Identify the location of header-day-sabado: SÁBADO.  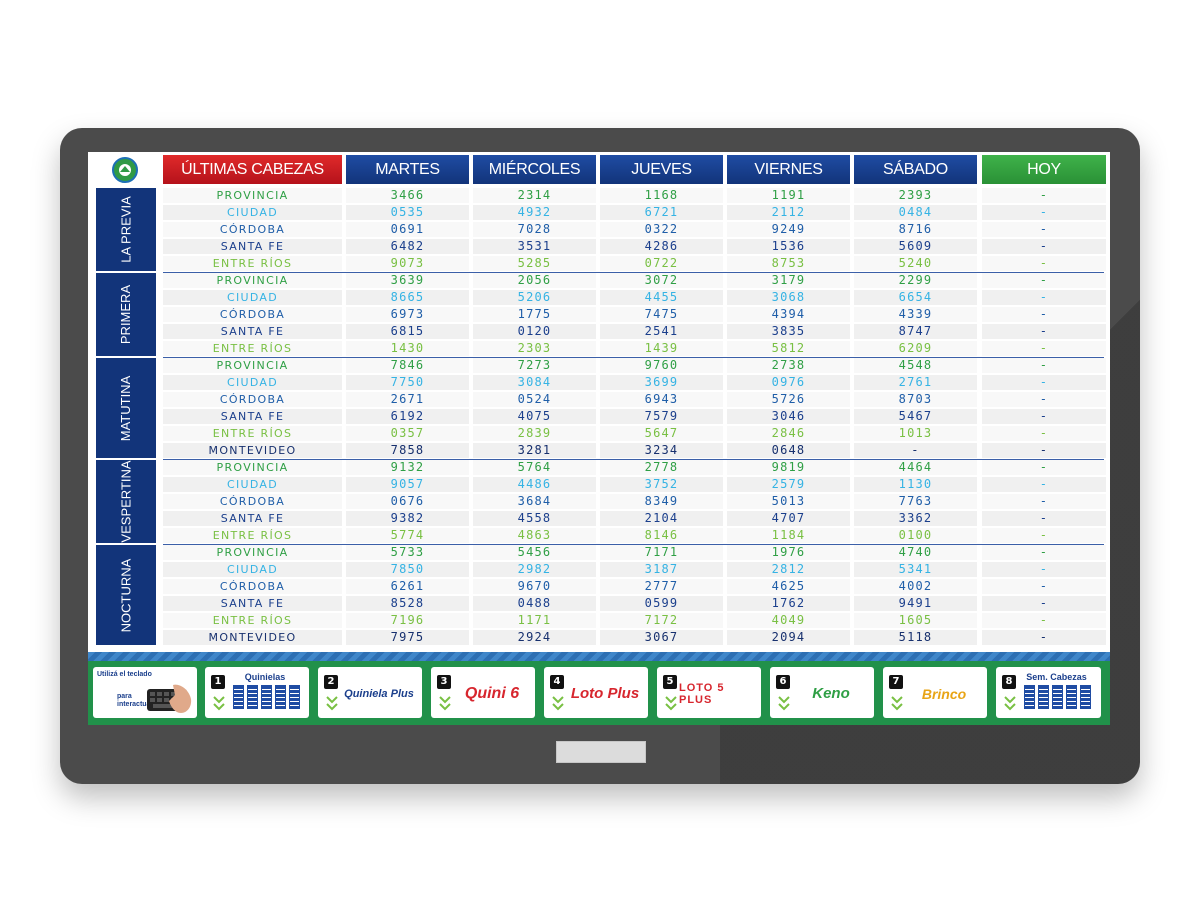
(915, 169).